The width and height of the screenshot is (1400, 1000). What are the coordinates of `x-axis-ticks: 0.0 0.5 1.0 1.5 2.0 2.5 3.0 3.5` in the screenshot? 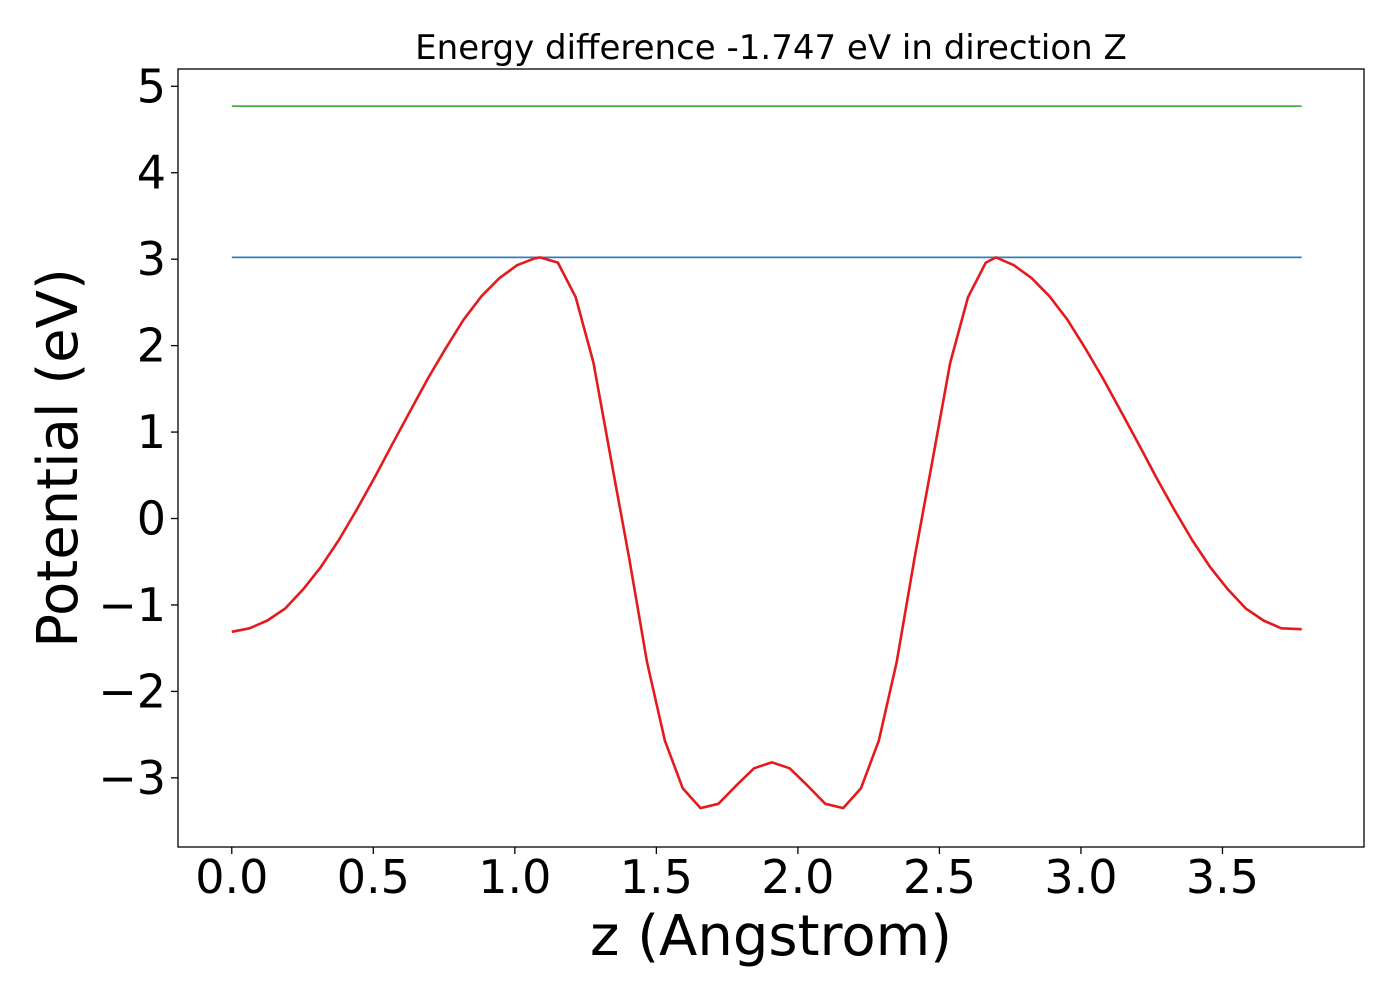 It's located at (727, 875).